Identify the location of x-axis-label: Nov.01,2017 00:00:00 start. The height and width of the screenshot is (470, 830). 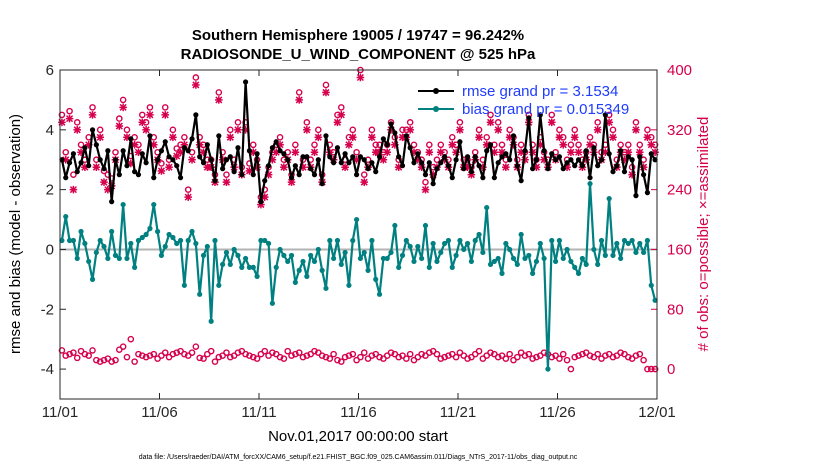
(358, 436).